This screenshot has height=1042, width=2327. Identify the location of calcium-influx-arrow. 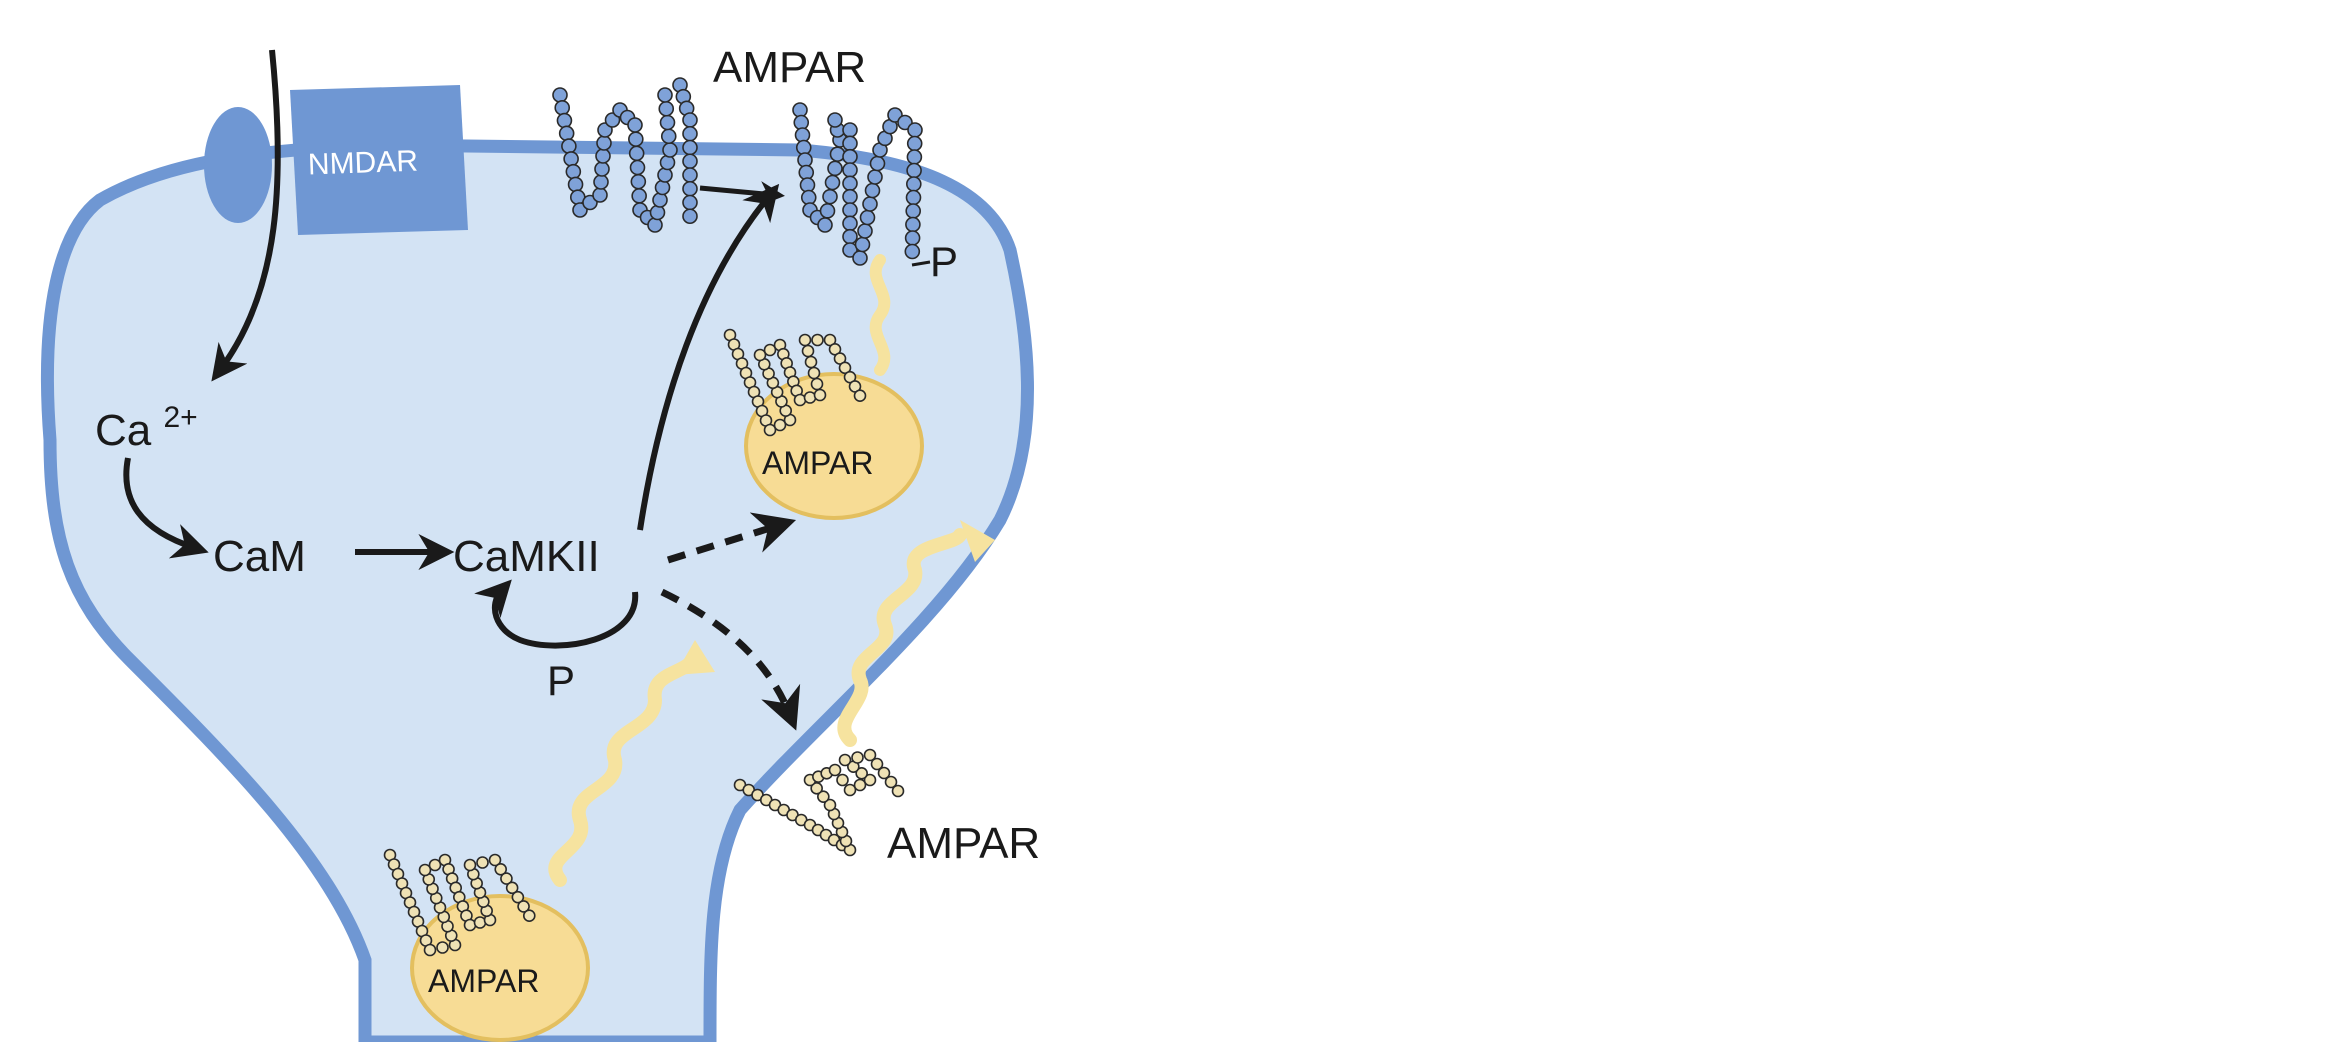
(246, 215).